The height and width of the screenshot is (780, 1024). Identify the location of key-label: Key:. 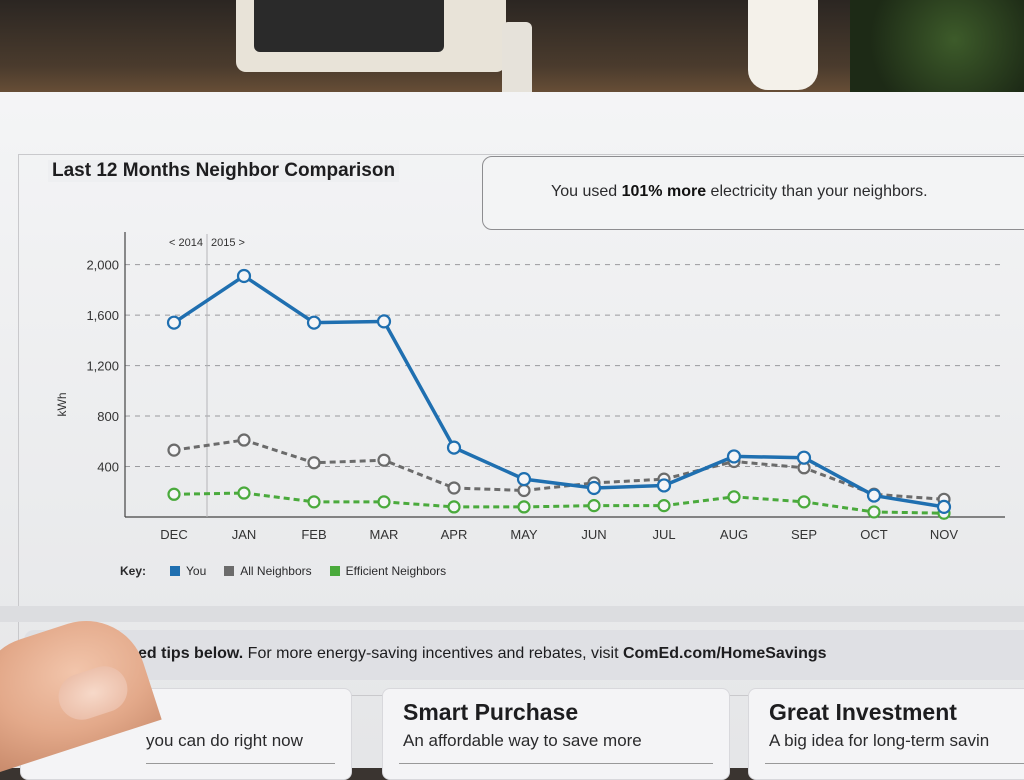
(133, 571).